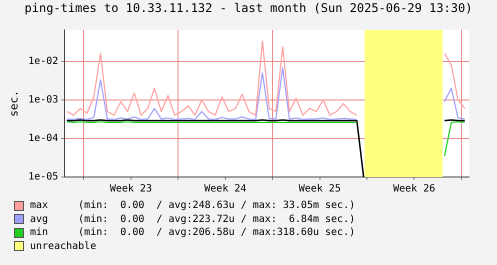 This screenshot has height=265, width=497. Describe the element at coordinates (193, 233) in the screenshot. I see `legend-label: min (min: 0.00 / avg:206.58u / max:318.60u sec.)` at that location.